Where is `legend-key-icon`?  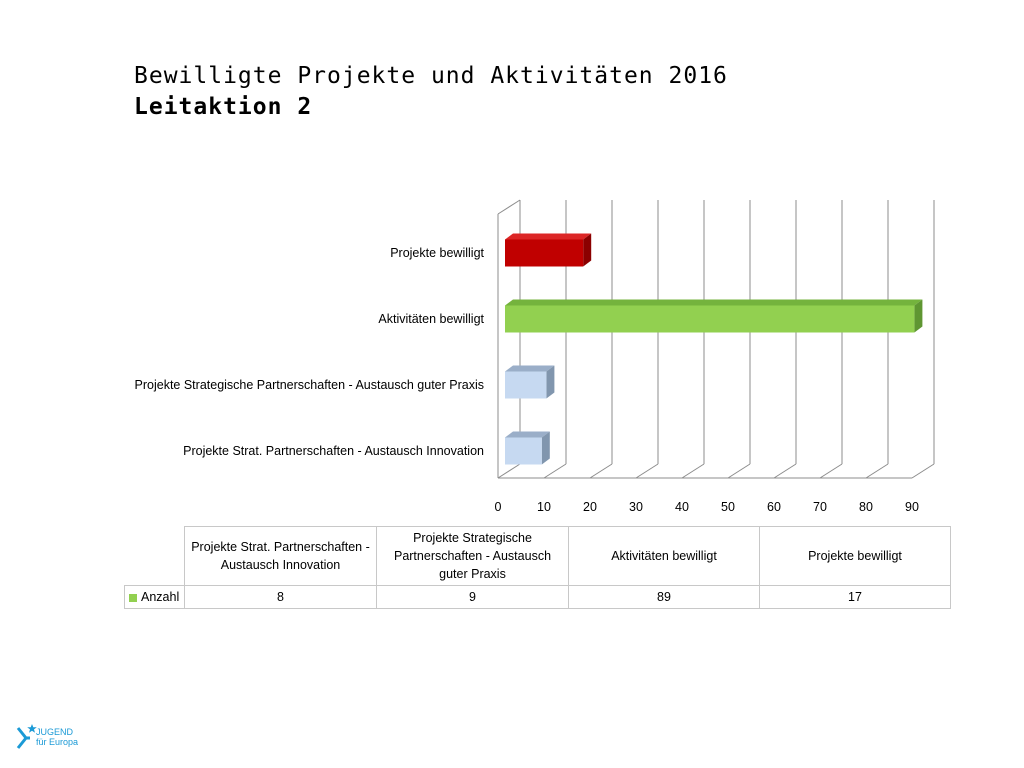
legend-key-icon is located at coordinates (133, 597).